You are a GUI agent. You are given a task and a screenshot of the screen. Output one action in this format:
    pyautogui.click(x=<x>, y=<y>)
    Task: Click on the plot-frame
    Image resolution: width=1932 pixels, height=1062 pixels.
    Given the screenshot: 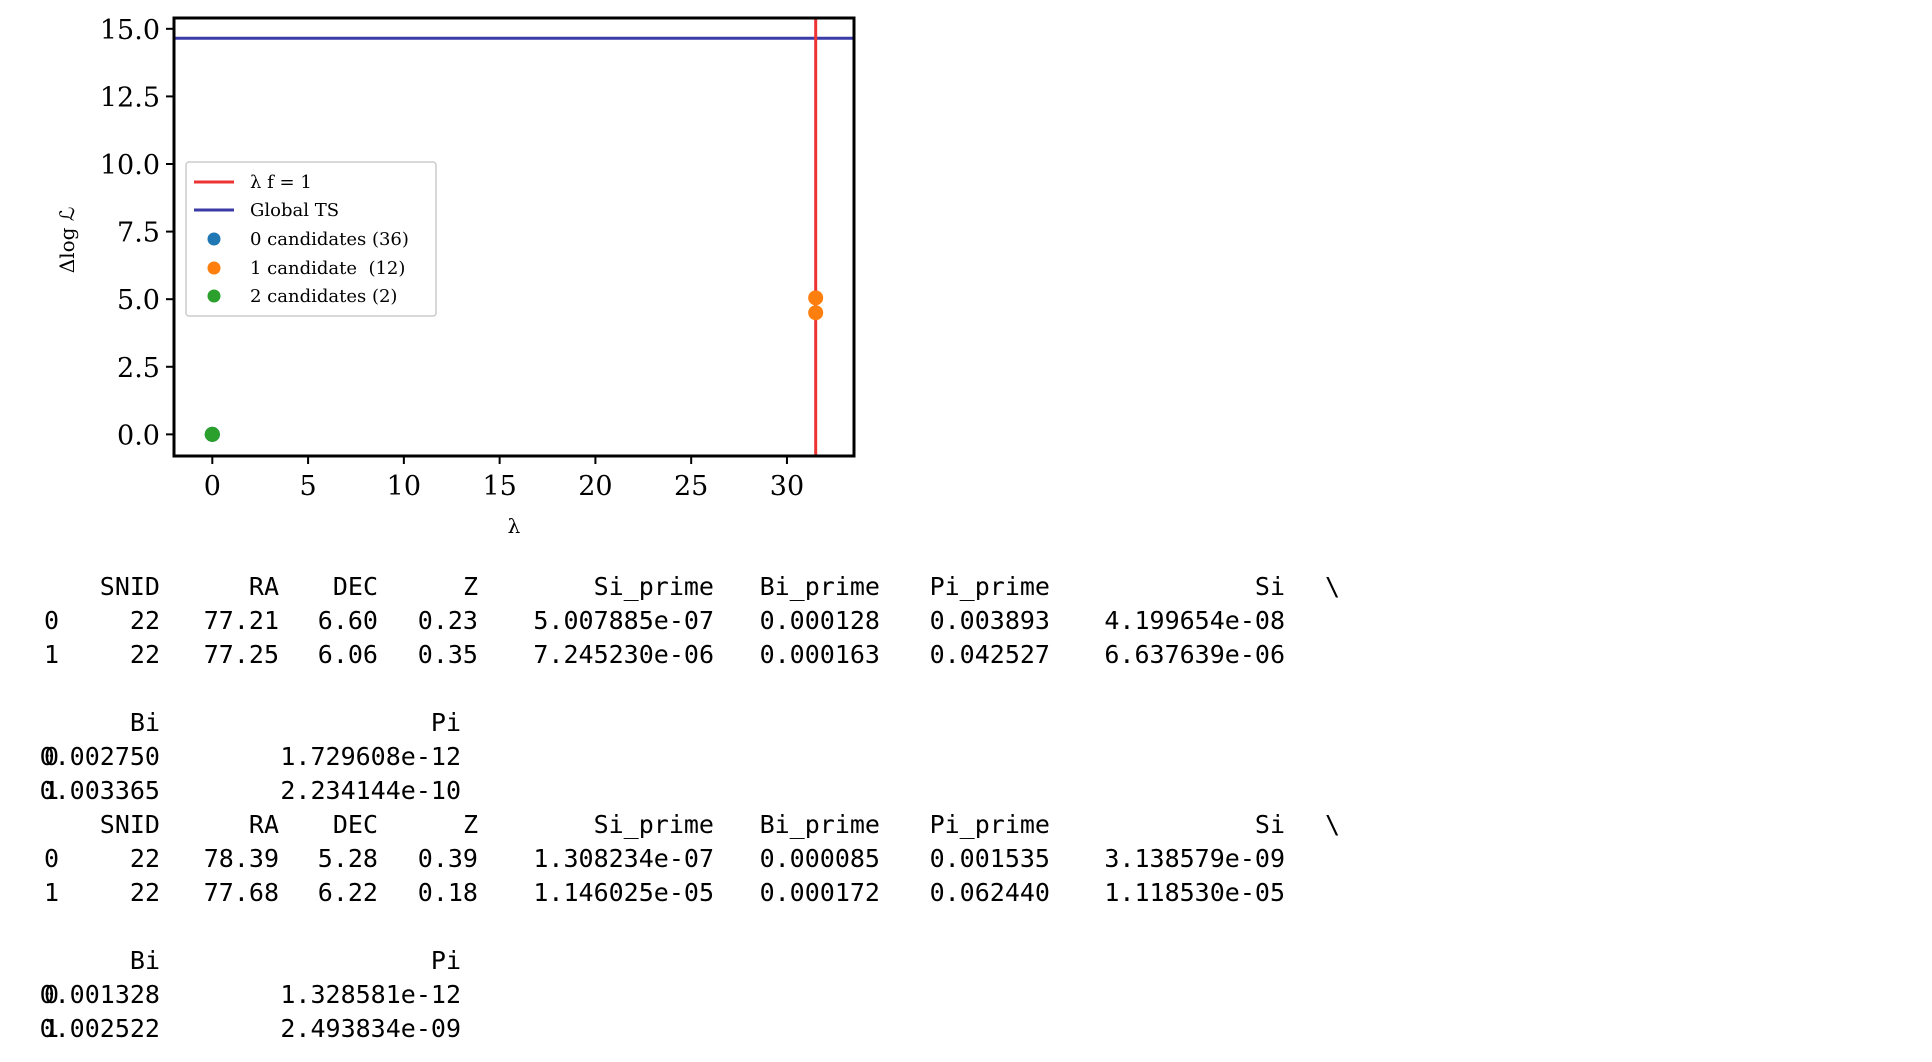 What is the action you would take?
    pyautogui.click(x=514, y=237)
    